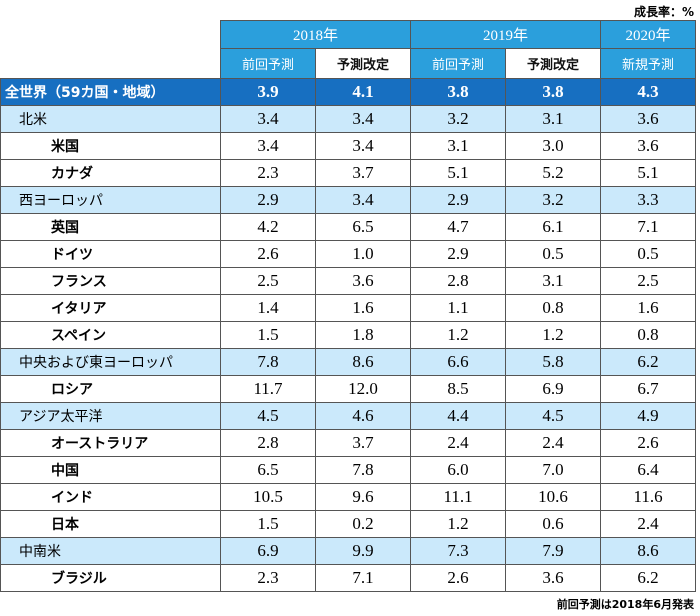 The image size is (700, 616). What do you see at coordinates (363, 524) in the screenshot?
I see `value-cell: 0.2` at bounding box center [363, 524].